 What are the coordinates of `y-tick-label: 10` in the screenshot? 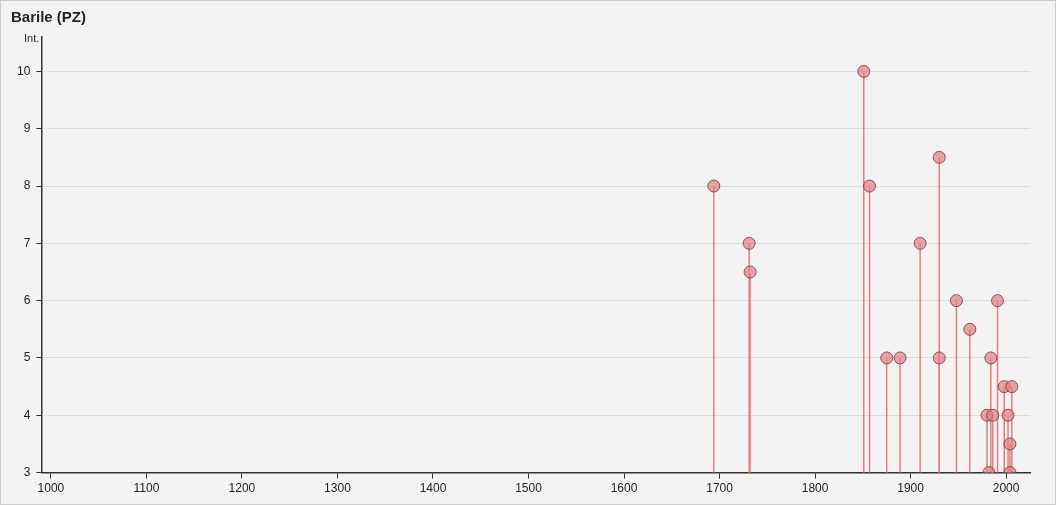 It's located at (23, 70).